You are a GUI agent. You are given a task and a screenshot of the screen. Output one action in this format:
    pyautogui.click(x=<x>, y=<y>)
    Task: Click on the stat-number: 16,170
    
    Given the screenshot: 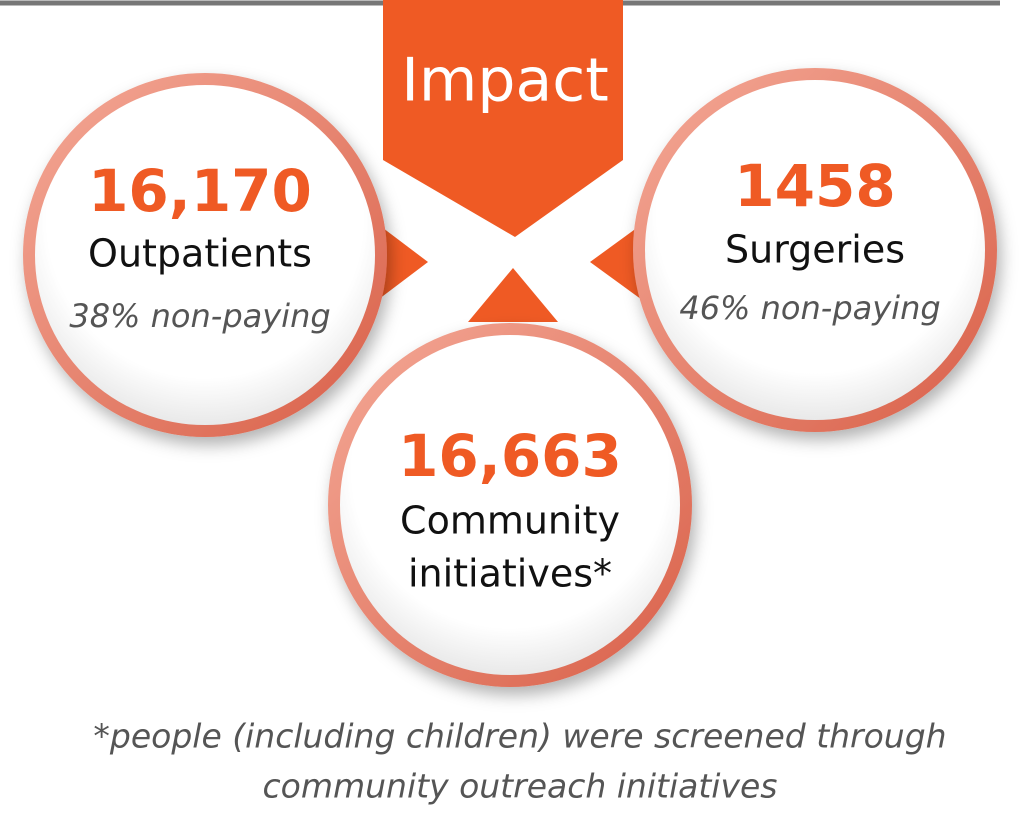 What is the action you would take?
    pyautogui.click(x=200, y=191)
    